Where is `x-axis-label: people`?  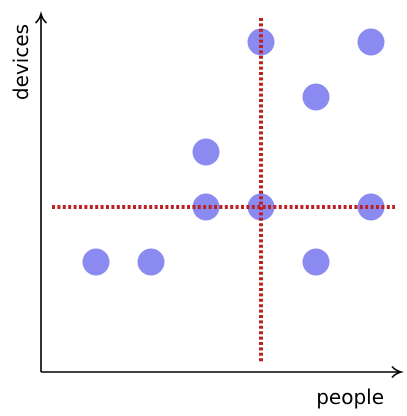 x-axis-label: people is located at coordinates (350, 397).